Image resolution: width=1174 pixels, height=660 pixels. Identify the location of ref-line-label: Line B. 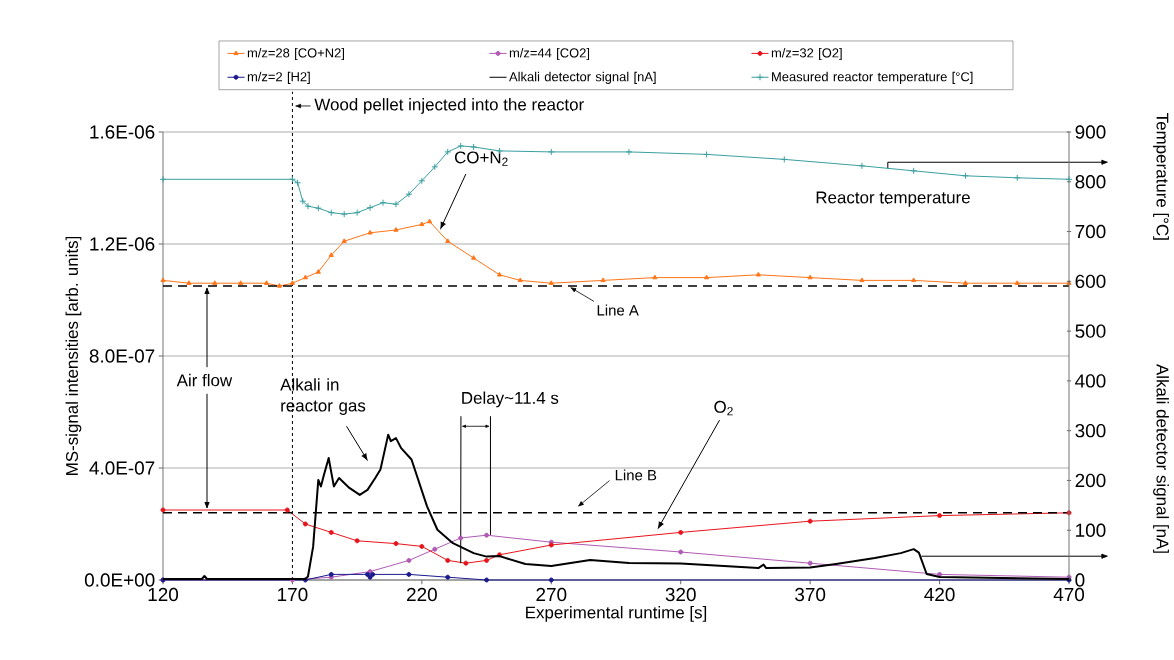
(636, 475).